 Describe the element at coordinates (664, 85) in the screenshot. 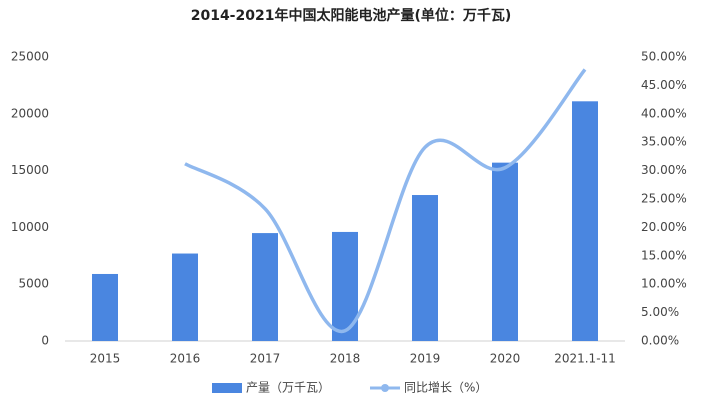

I see `y2-tick-label: 45.00%` at that location.